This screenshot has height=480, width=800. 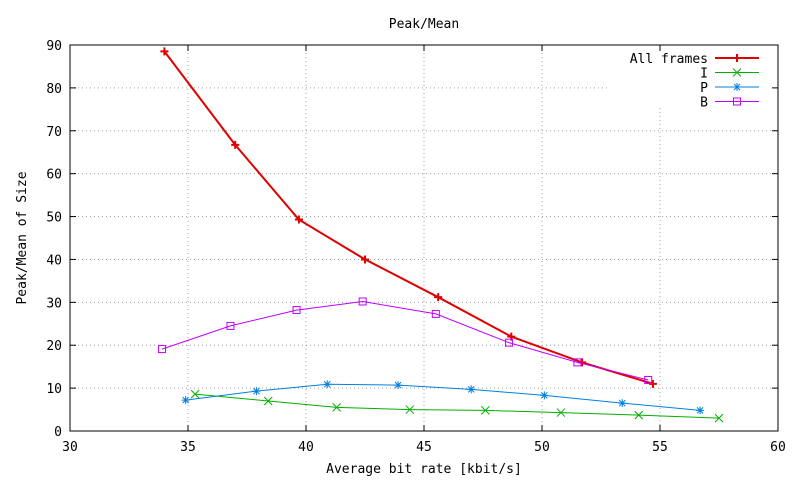 What do you see at coordinates (737, 87) in the screenshot?
I see `legend-marker-p` at bounding box center [737, 87].